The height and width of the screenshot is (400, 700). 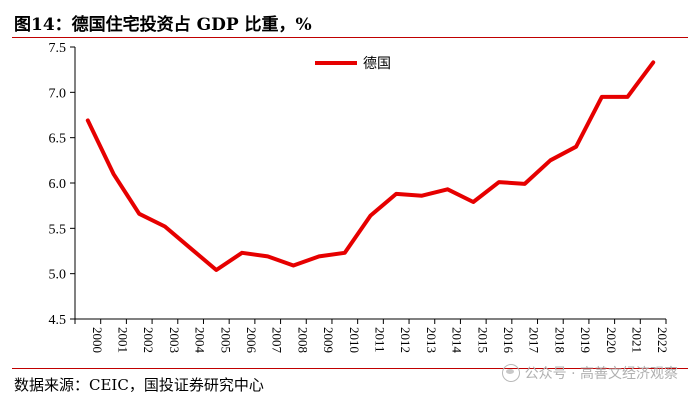 What do you see at coordinates (585, 340) in the screenshot?
I see `x-tick-label: 2019` at bounding box center [585, 340].